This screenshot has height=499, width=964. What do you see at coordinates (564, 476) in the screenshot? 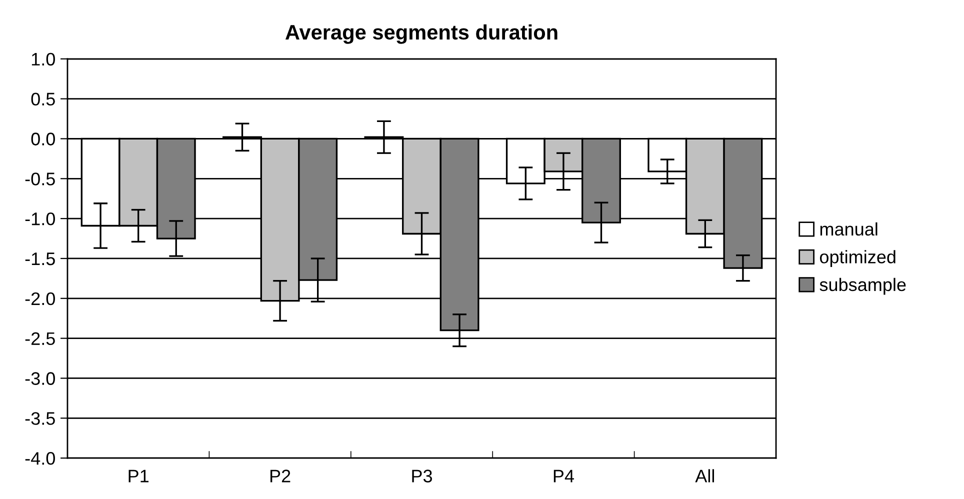
I see `x-tick-label: P4` at bounding box center [564, 476].